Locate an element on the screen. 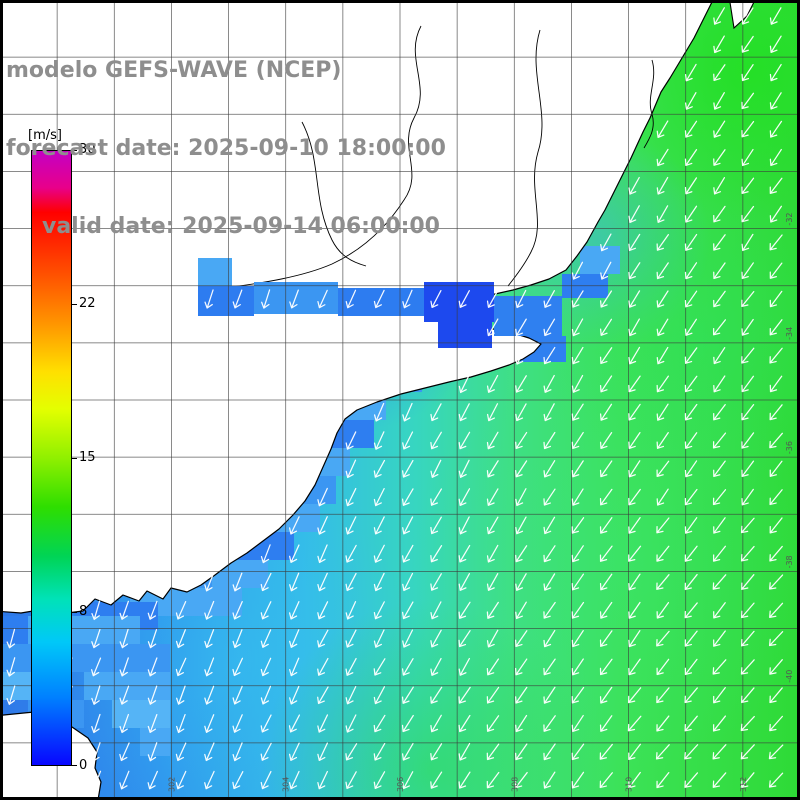 Image resolution: width=800 pixels, height=800 pixels. model-title: modelo GEFS-WAVE (NCEP) is located at coordinates (174, 70).